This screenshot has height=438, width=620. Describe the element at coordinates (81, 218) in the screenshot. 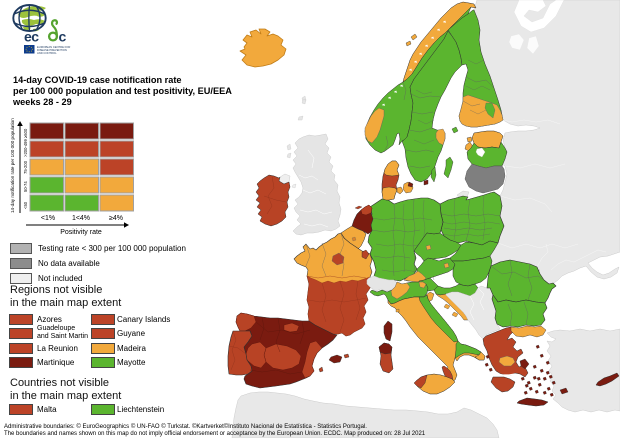

I see `svg-text: 1<4%` at that location.